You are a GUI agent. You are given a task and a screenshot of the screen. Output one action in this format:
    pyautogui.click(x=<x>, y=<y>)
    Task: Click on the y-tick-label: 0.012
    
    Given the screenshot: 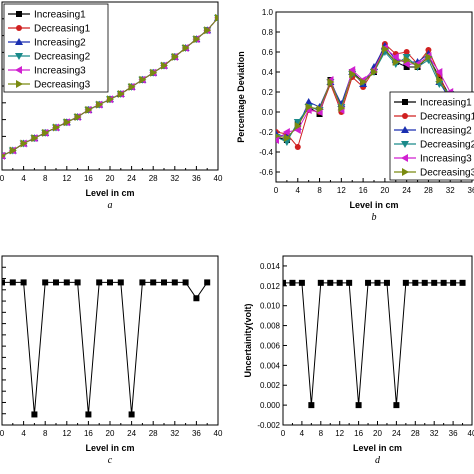 What is the action you would take?
    pyautogui.click(x=270, y=286)
    